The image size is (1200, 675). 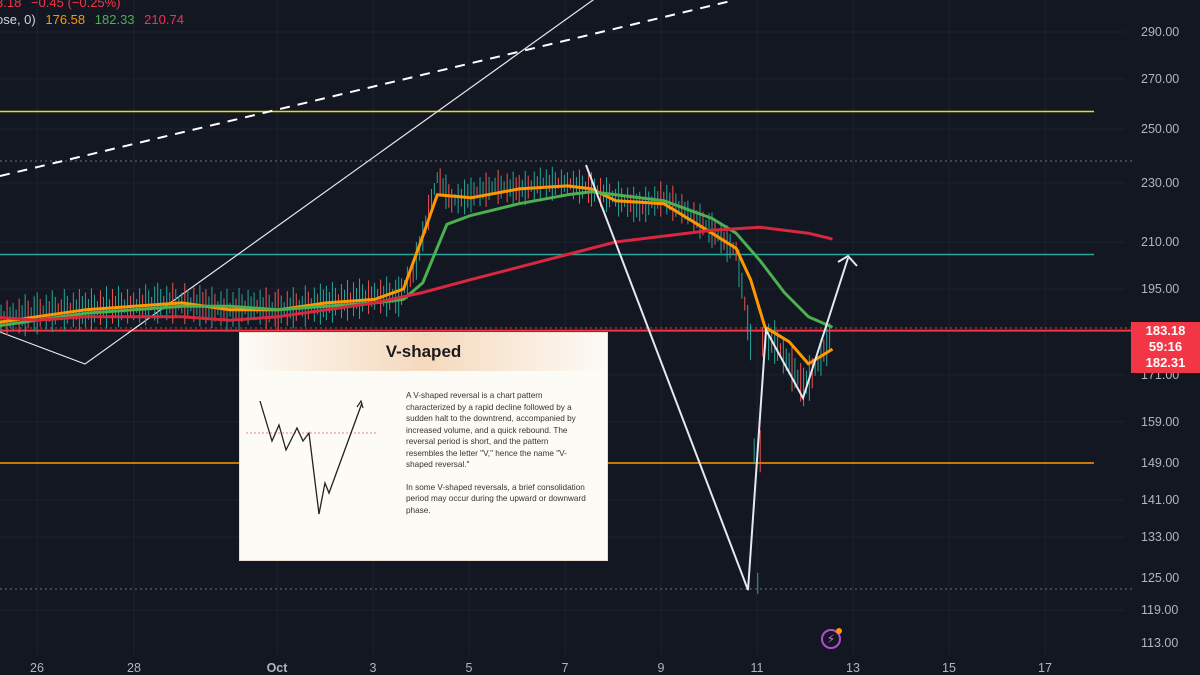 I want to click on x-tick-label: 26, so click(x=37, y=668).